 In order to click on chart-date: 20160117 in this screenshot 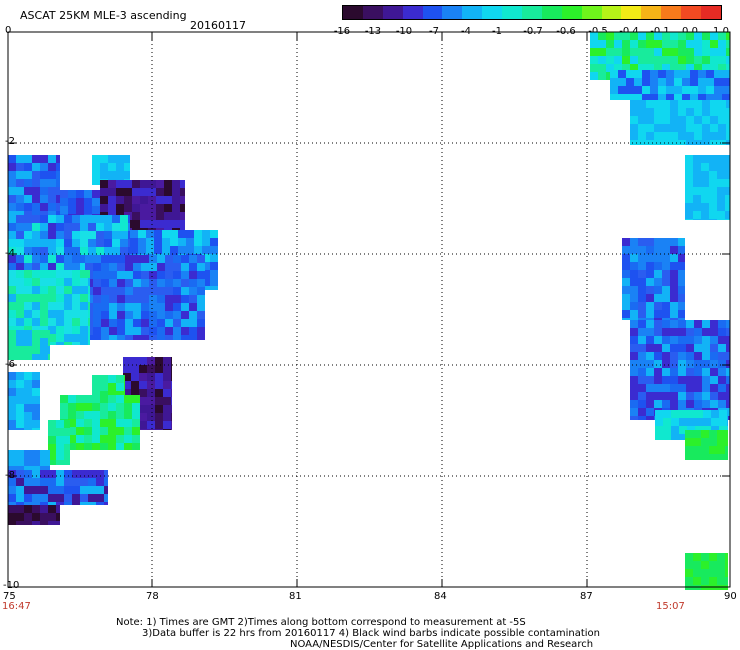, I will do `click(218, 25)`.